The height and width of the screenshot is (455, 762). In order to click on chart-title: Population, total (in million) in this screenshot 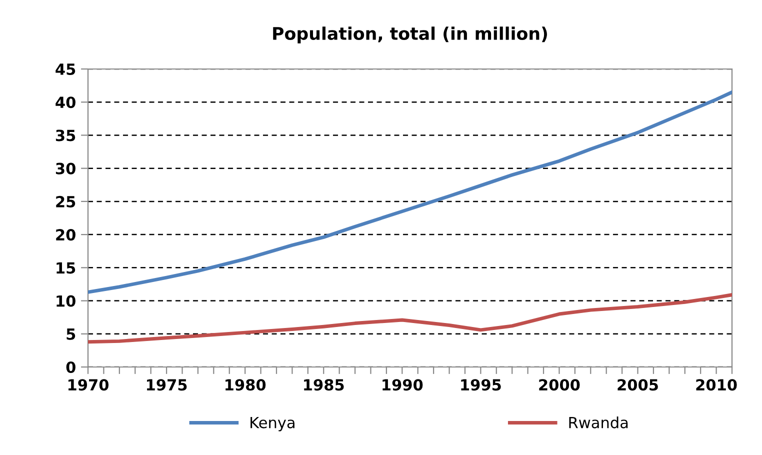, I will do `click(410, 35)`.